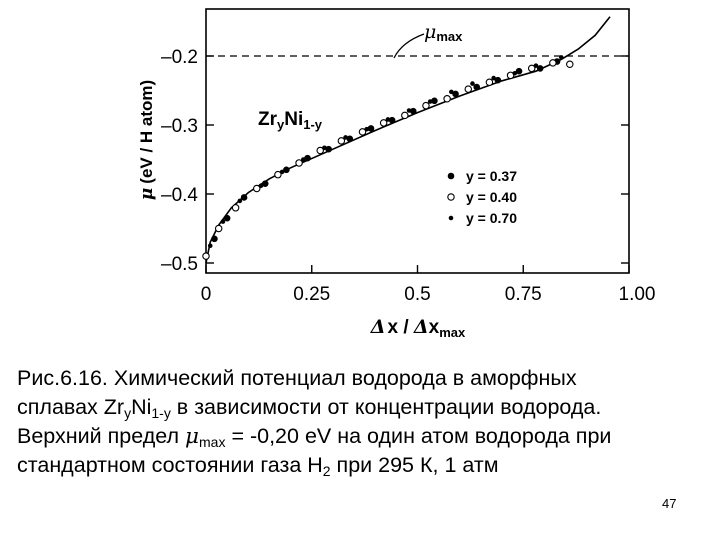 This screenshot has height=540, width=720. I want to click on y-axis-label: μ(eV / H atom), so click(147, 140).